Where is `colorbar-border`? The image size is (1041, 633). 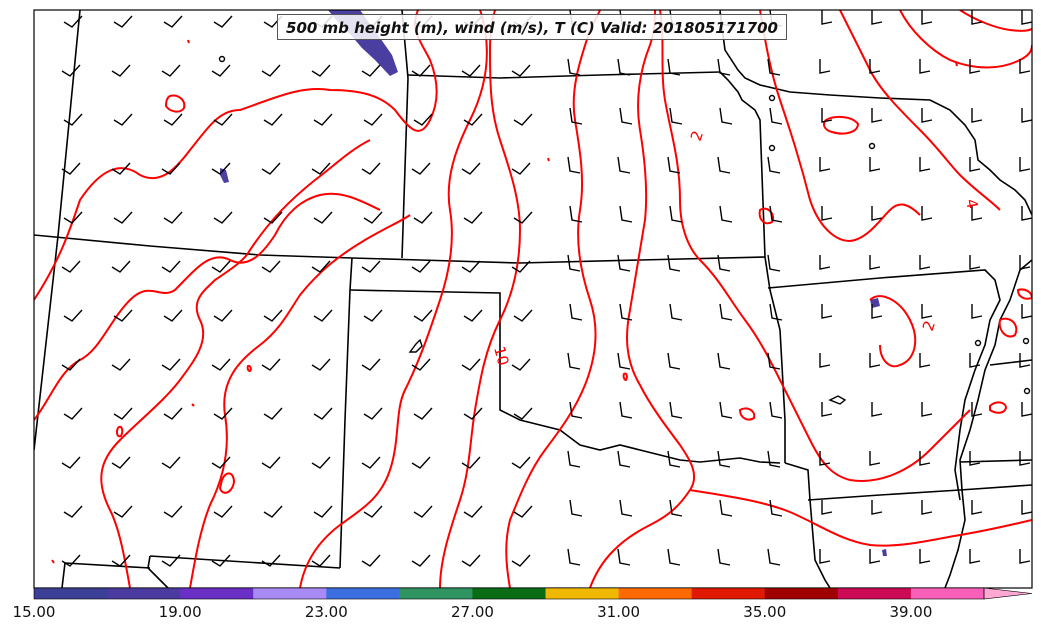 colorbar-border is located at coordinates (509, 593).